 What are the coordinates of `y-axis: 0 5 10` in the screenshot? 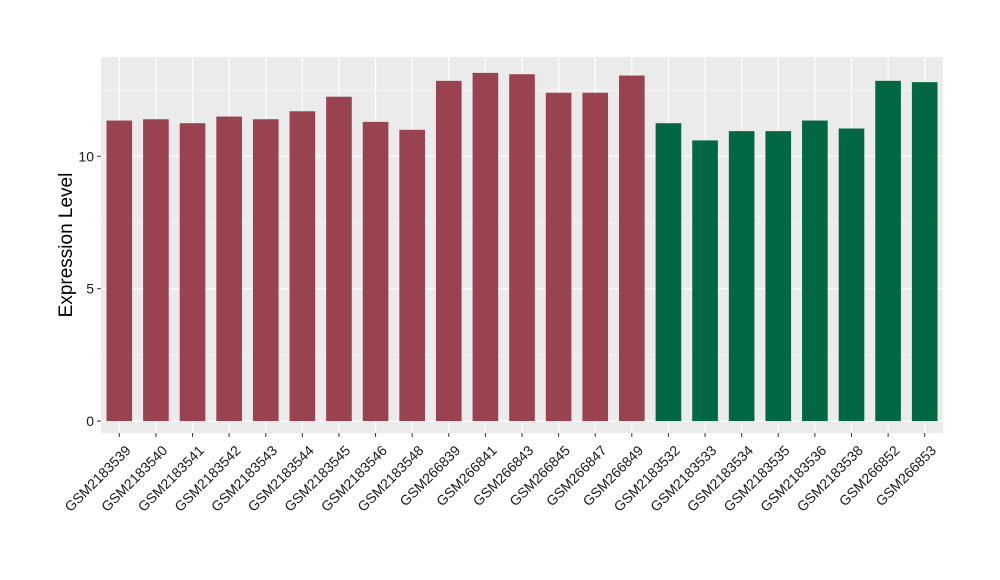 It's located at (89, 288).